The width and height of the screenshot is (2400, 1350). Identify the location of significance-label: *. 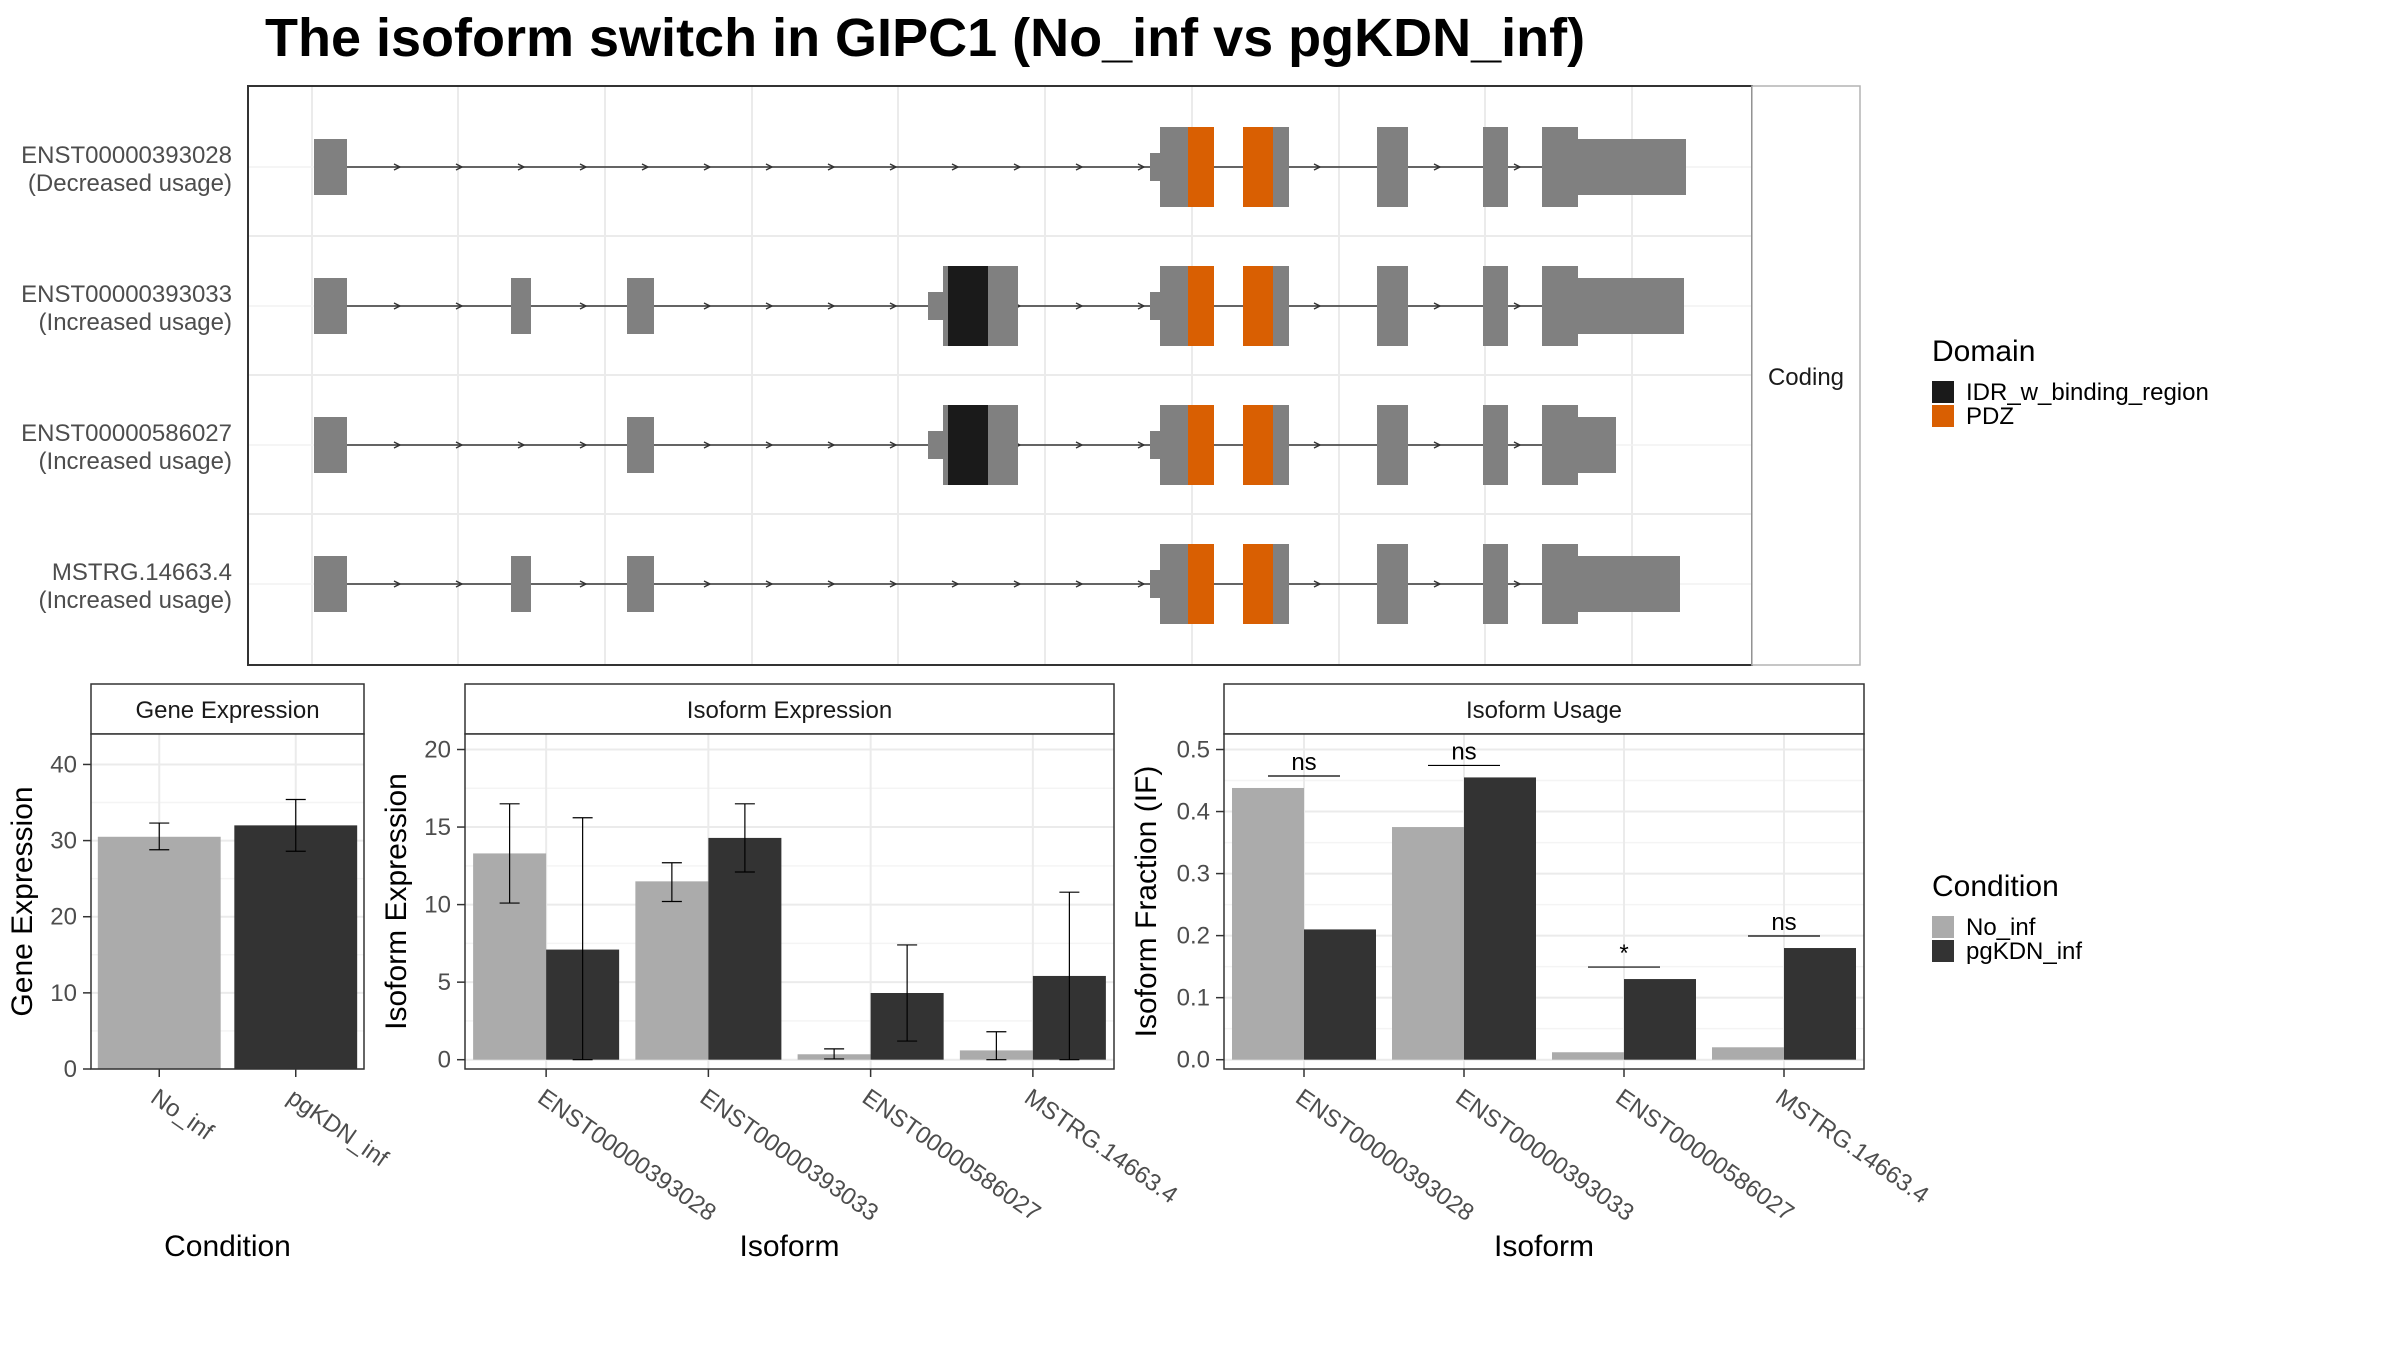
(1623, 953).